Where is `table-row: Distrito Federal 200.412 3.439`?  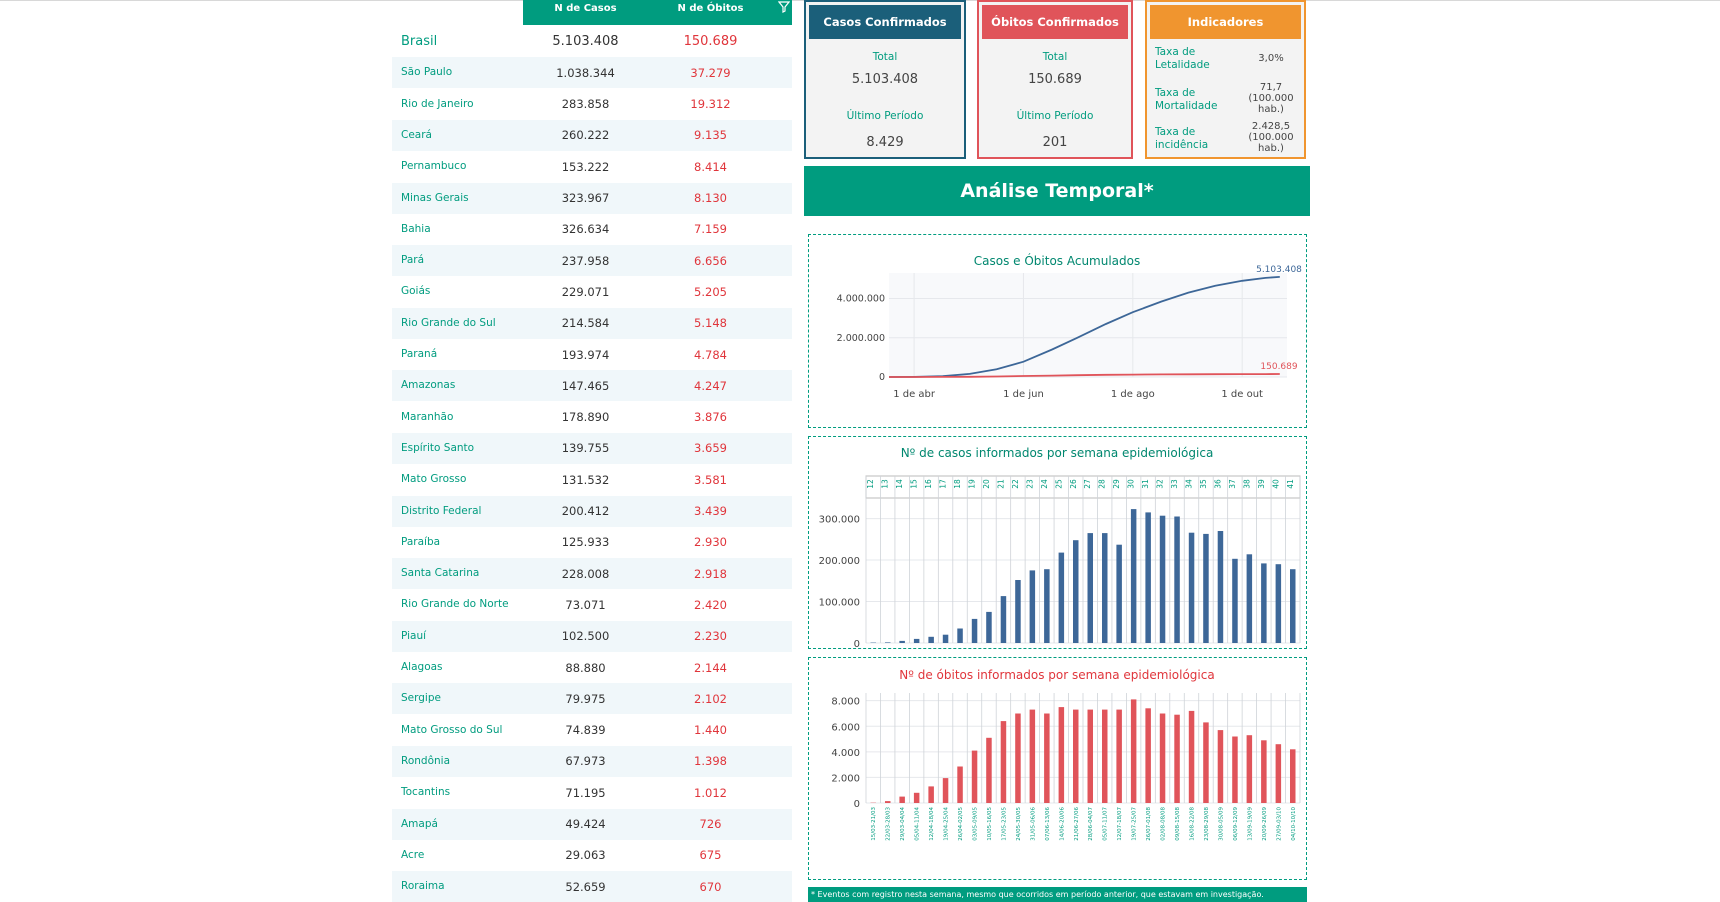
table-row: Distrito Federal 200.412 3.439 is located at coordinates (592, 511).